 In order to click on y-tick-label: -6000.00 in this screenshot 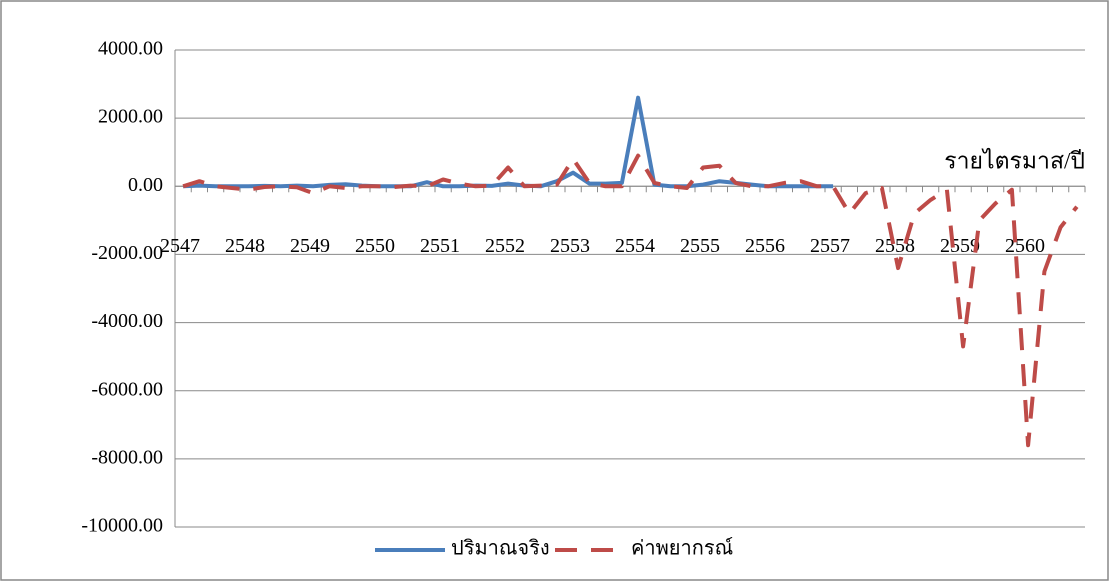, I will do `click(127, 389)`.